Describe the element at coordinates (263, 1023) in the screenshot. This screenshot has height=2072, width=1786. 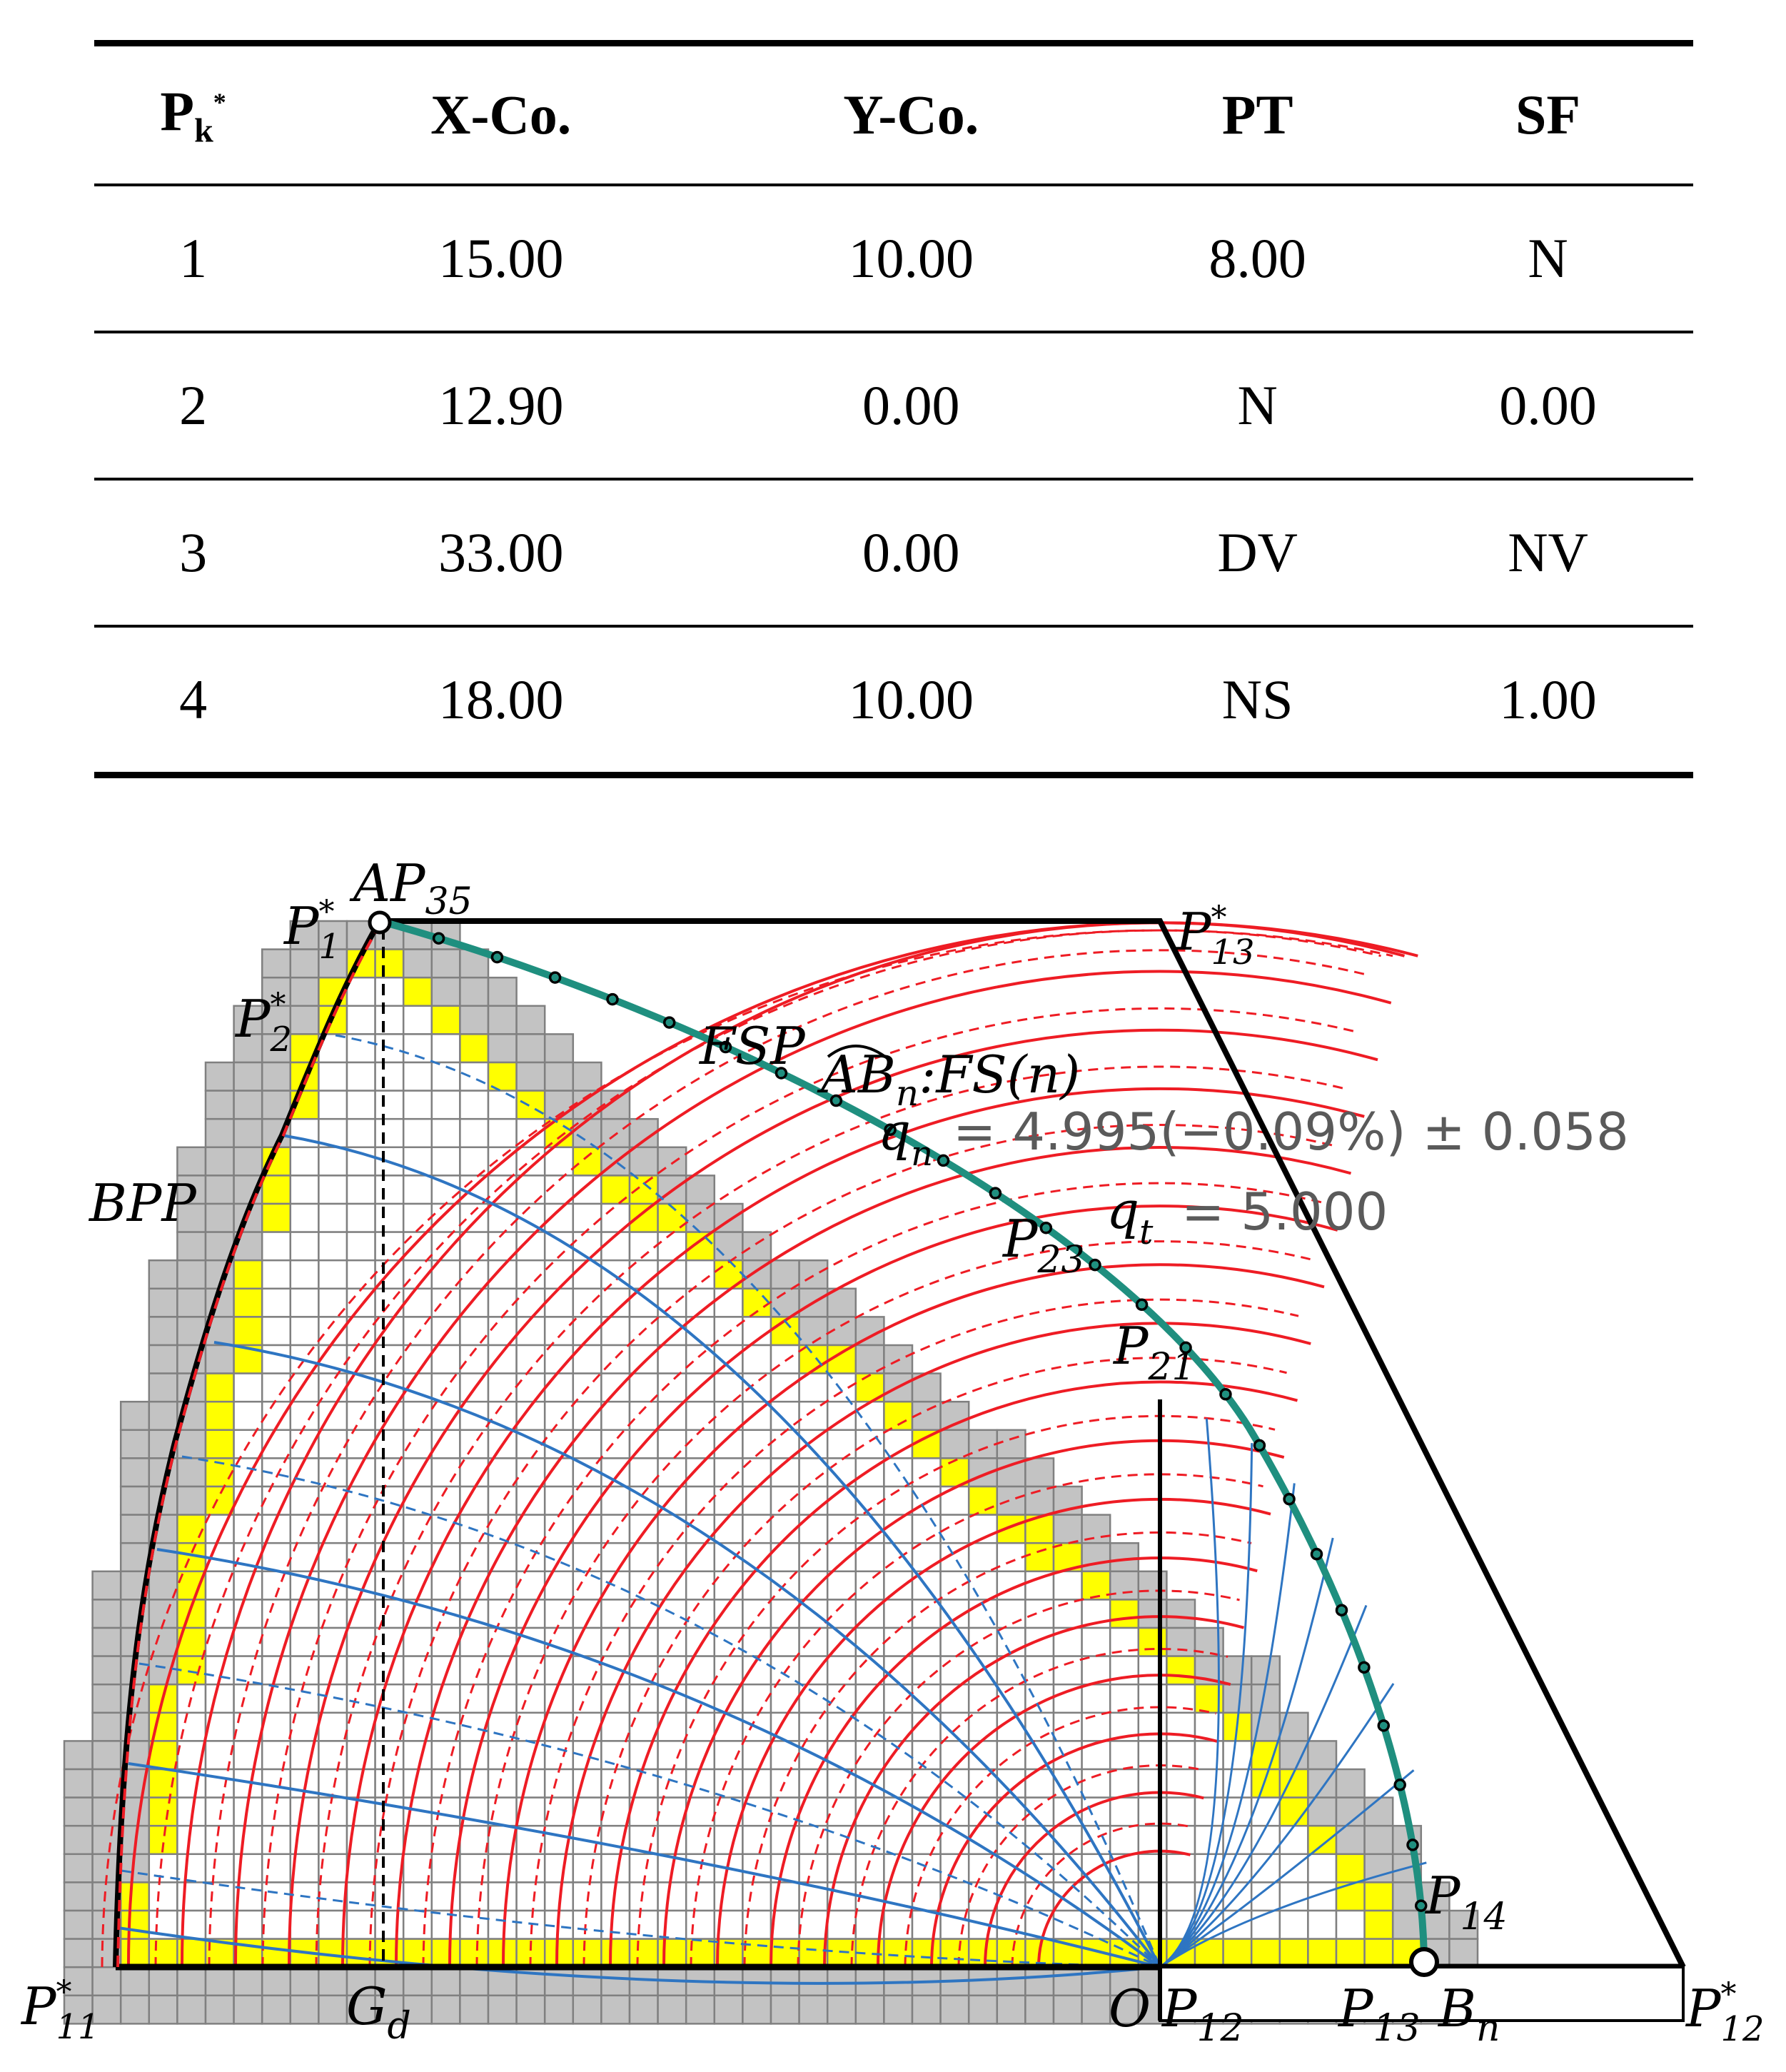
I see `label-p2: P* 2` at that location.